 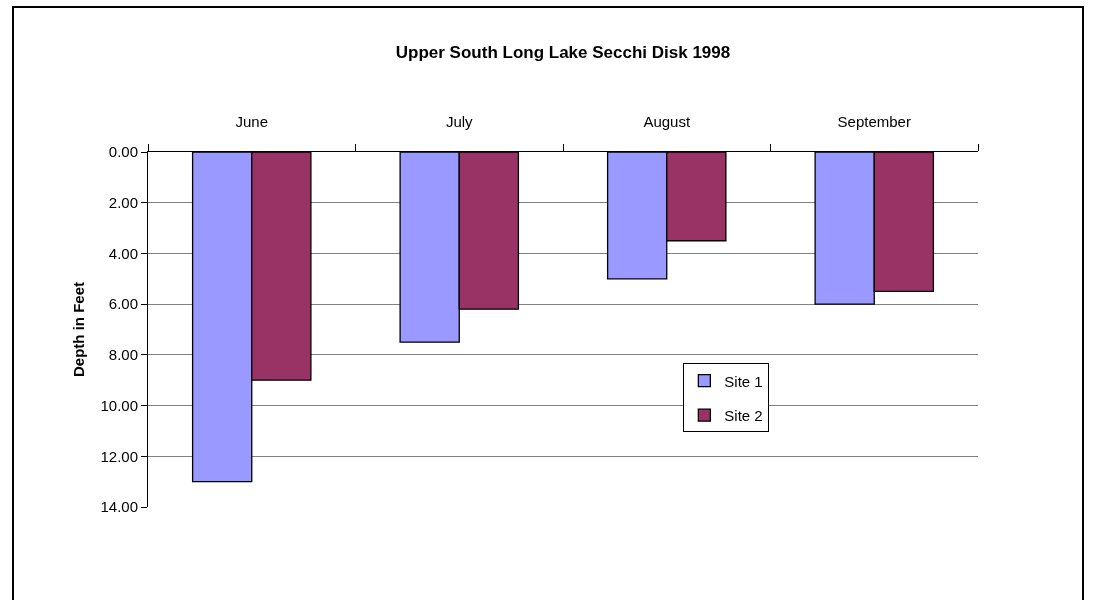 I want to click on x-tick-label: June, so click(x=252, y=121).